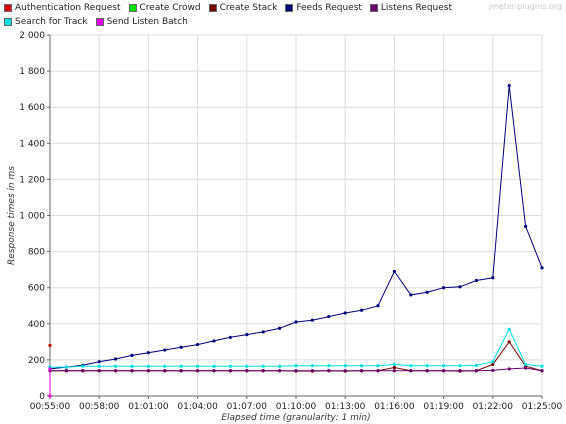  Describe the element at coordinates (32, 144) in the screenshot. I see `y-tick-label: 1 400` at that location.